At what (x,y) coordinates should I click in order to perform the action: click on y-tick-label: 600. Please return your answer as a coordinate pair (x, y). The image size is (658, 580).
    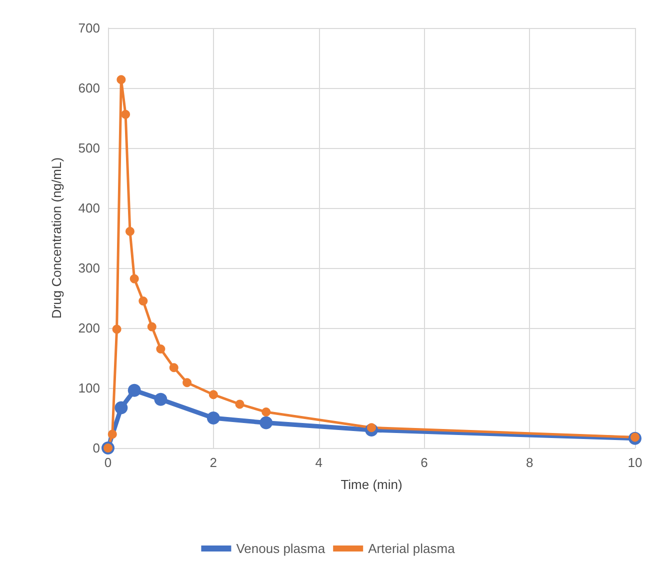
    Looking at the image, I should click on (89, 88).